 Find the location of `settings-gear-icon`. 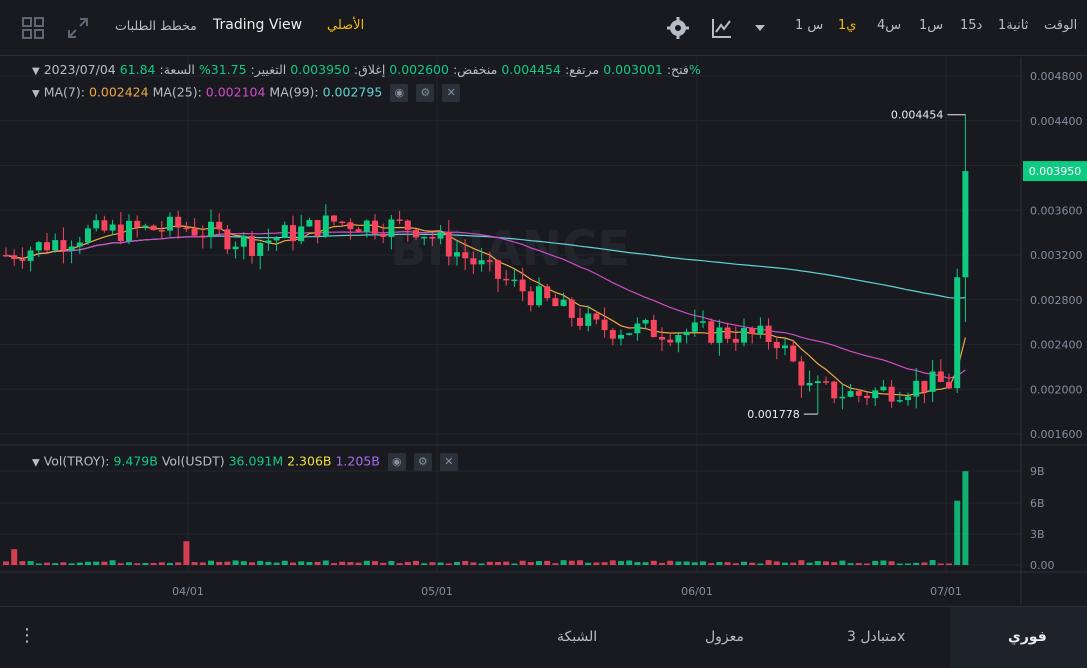

settings-gear-icon is located at coordinates (678, 28).